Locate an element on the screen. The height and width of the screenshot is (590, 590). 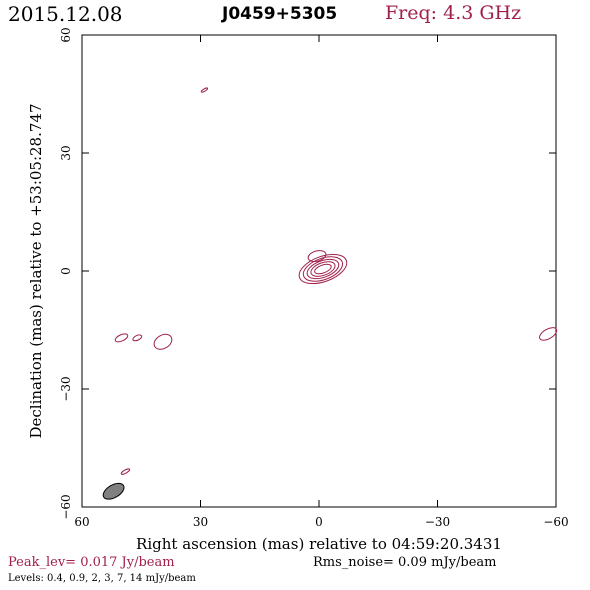
contour-levels: Levels: 0.4, 0.9, 2, 3, 7, 14 mJy/beam is located at coordinates (102, 578).